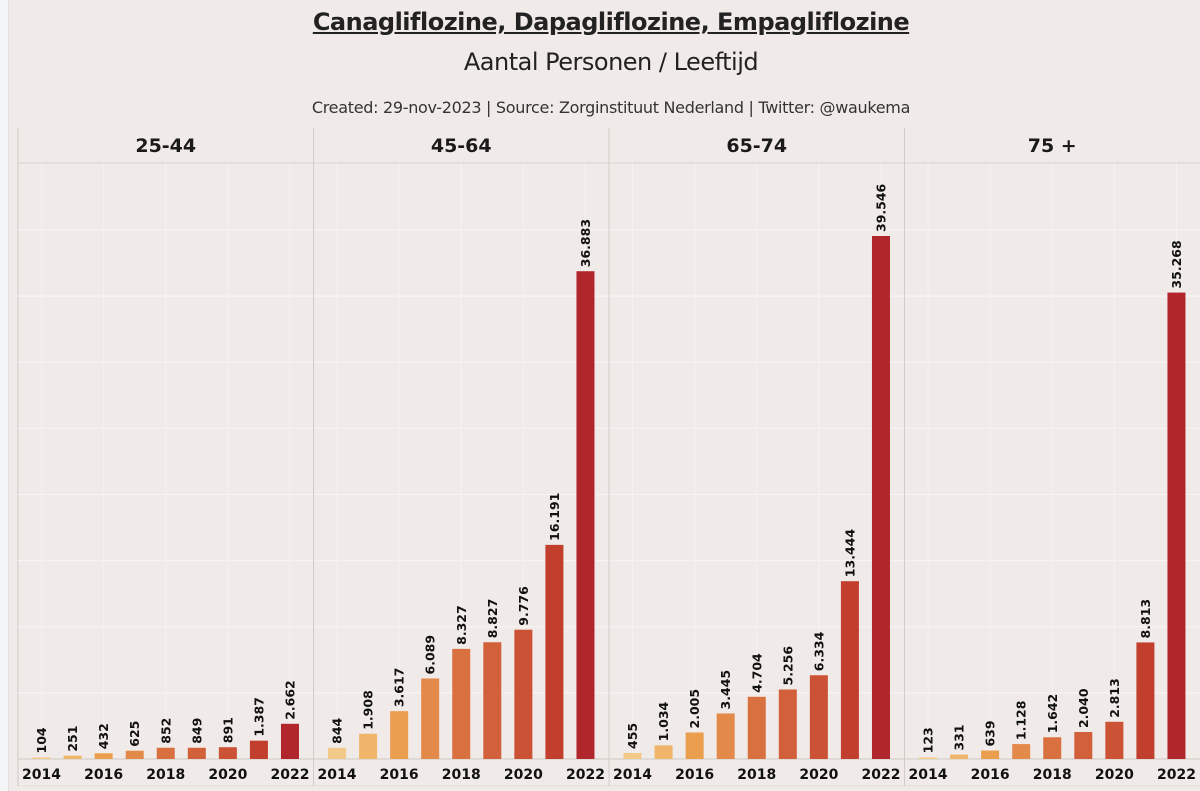 This screenshot has width=1200, height=791. Describe the element at coordinates (818, 717) in the screenshot. I see `bar-65-74-2020` at that location.